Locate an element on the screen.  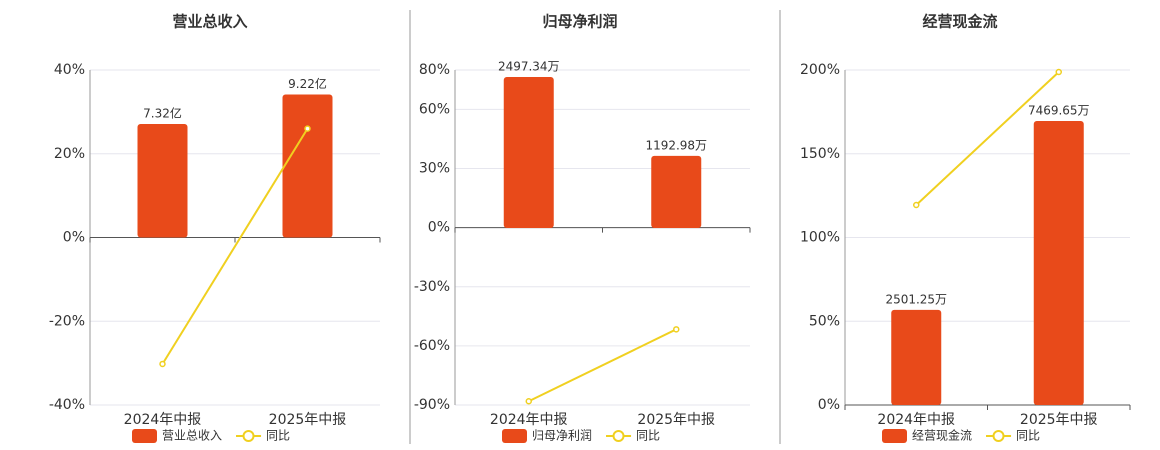
bar-value-label: 1192.98万 is located at coordinates (676, 145).